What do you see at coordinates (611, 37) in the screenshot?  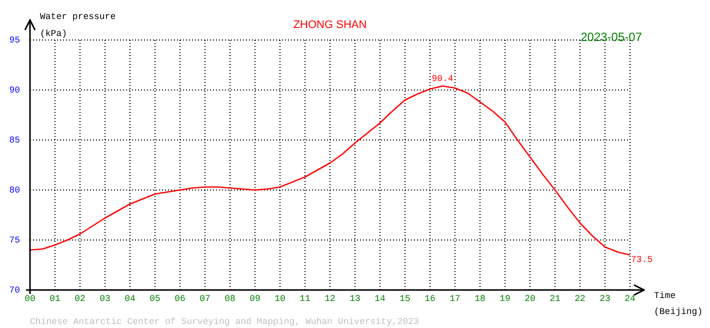 I see `chart-subtitle: 2023-05-07` at bounding box center [611, 37].